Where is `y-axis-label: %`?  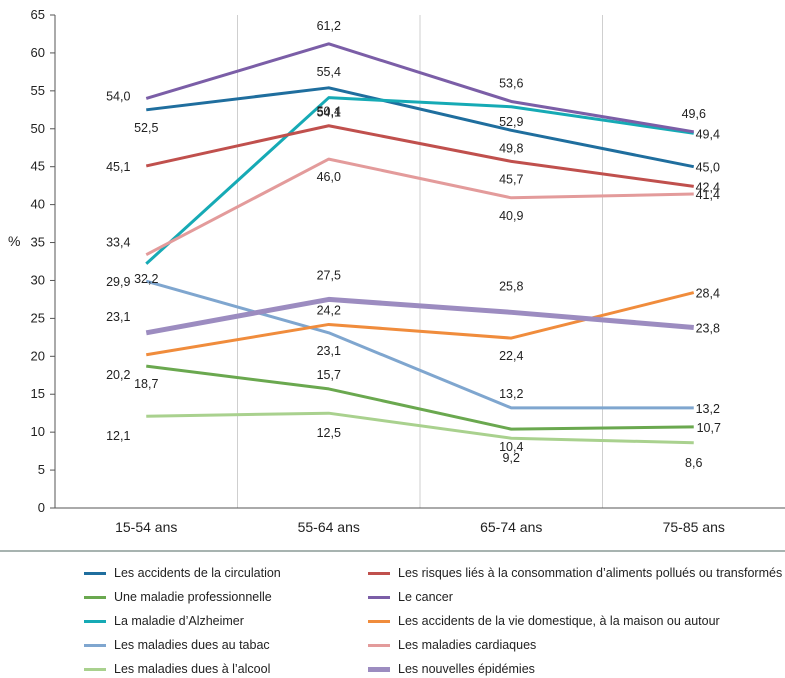
y-axis-label: % is located at coordinates (14, 241).